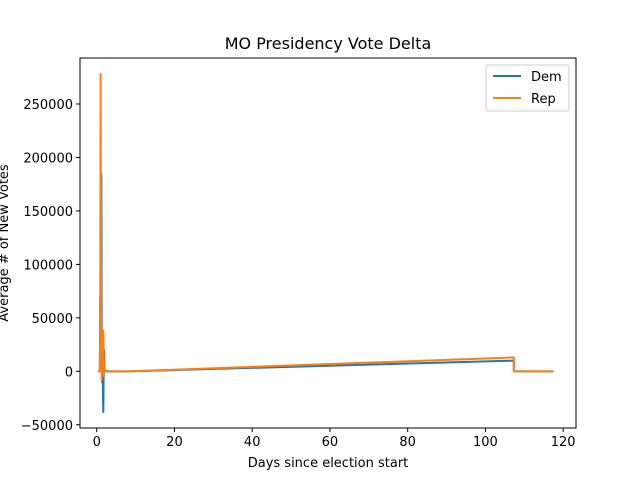  Describe the element at coordinates (47, 426) in the screenshot. I see `y-tick-label: −50000` at that location.